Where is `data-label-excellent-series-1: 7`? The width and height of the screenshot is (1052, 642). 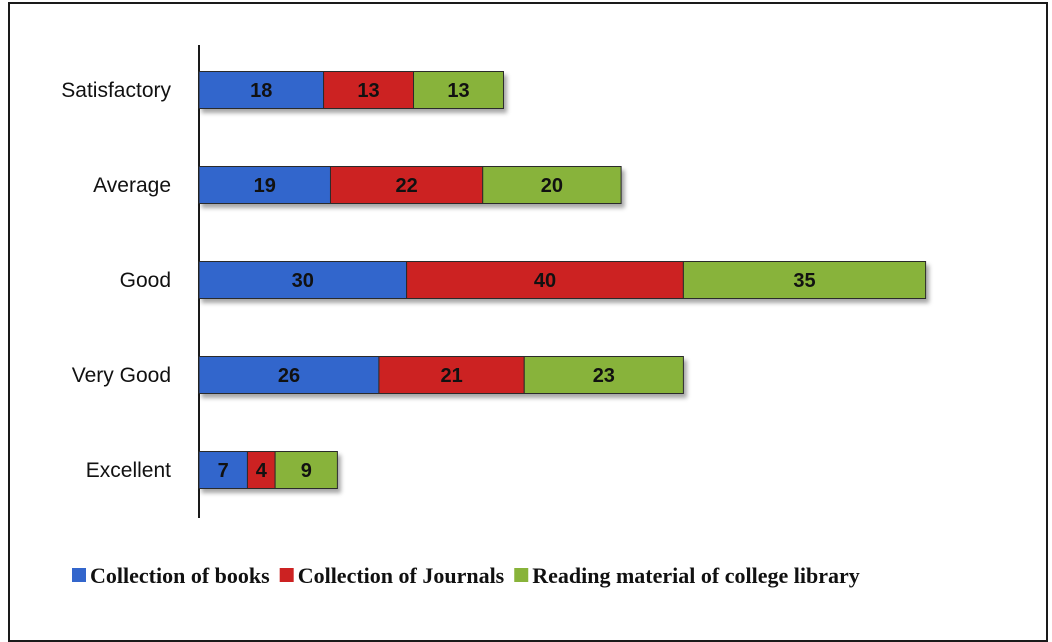
data-label-excellent-series-1: 7 is located at coordinates (223, 471).